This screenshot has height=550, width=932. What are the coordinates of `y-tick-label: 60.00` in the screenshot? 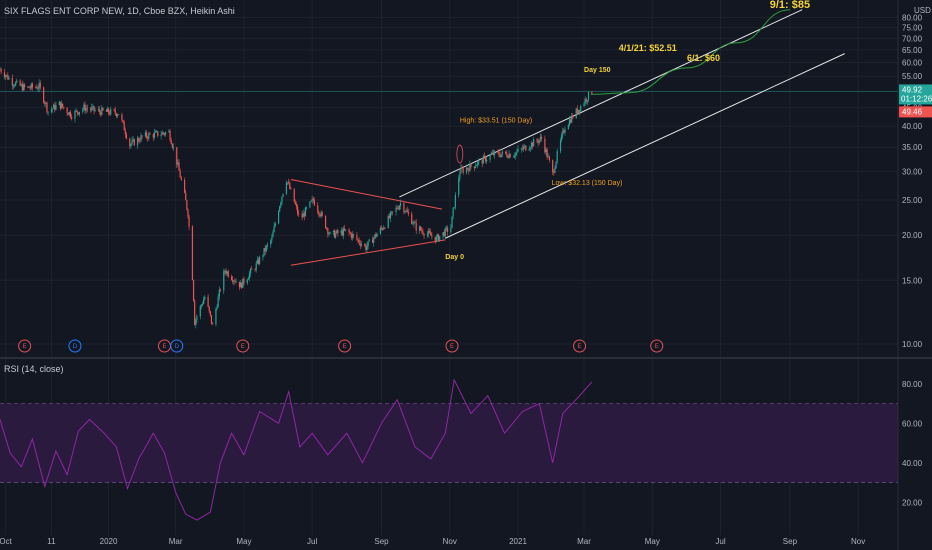 It's located at (912, 63).